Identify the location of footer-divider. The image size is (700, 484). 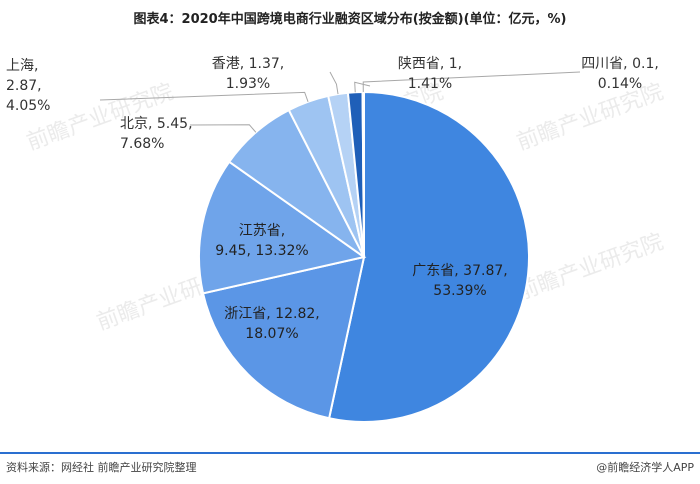
(350, 453).